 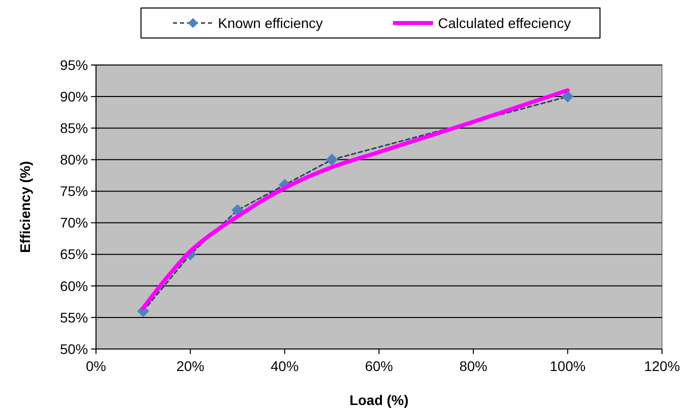 I want to click on y-tick-label: 80%, so click(x=74, y=160).